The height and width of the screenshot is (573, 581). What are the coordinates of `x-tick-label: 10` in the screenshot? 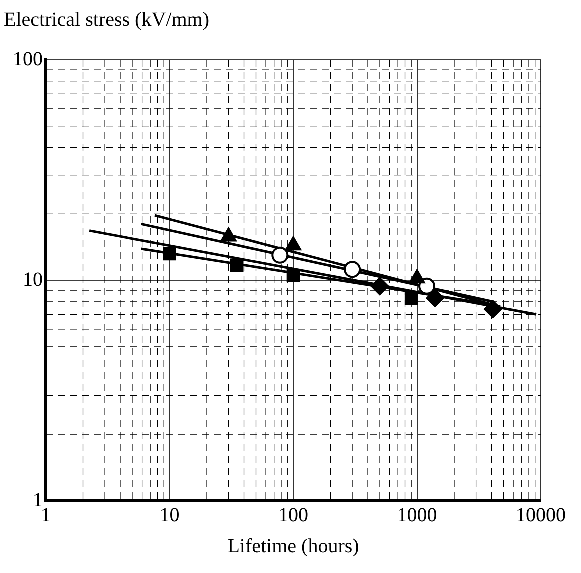 It's located at (170, 515).